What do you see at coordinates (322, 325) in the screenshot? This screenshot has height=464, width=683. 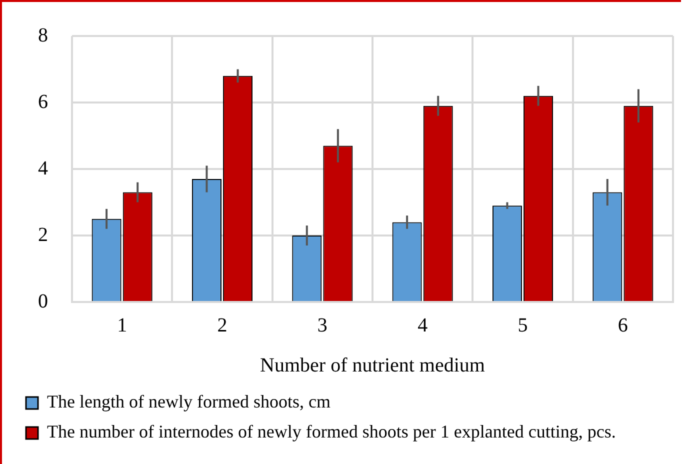 I see `x-tick-label: 3` at bounding box center [322, 325].